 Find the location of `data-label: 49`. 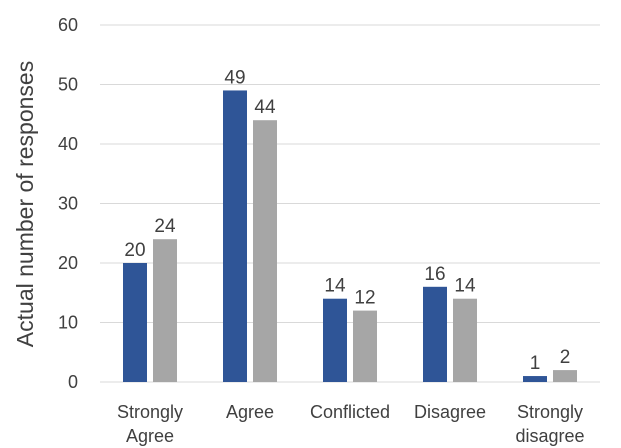

data-label: 49 is located at coordinates (234, 77).